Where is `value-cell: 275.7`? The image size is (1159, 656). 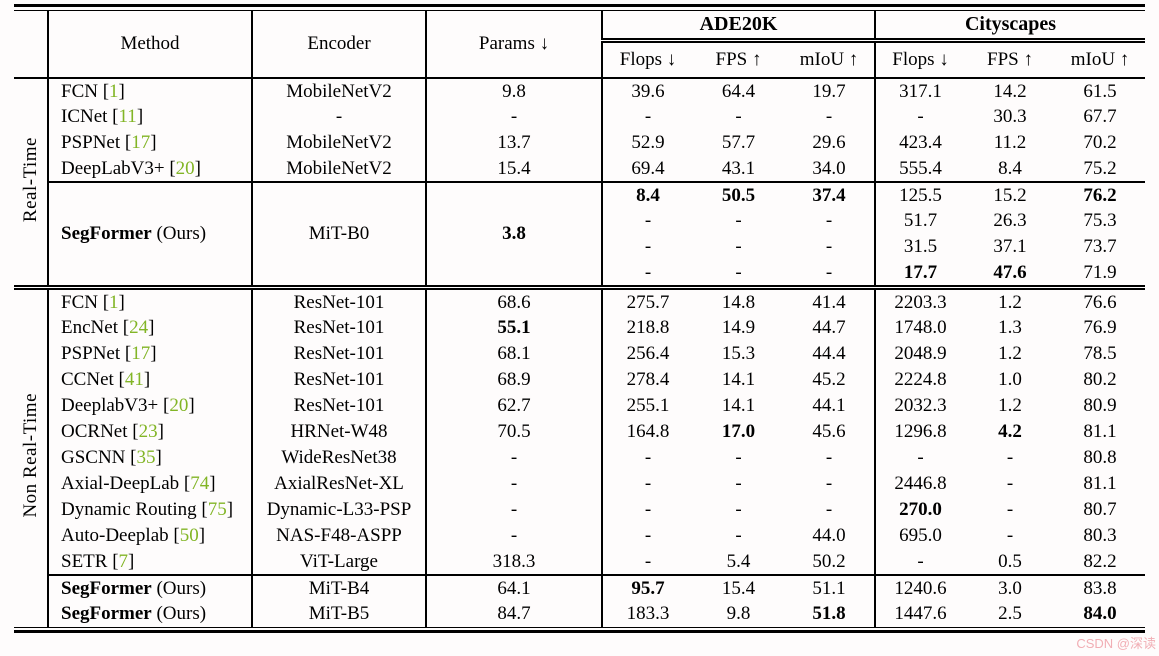 value-cell: 275.7 is located at coordinates (647, 302).